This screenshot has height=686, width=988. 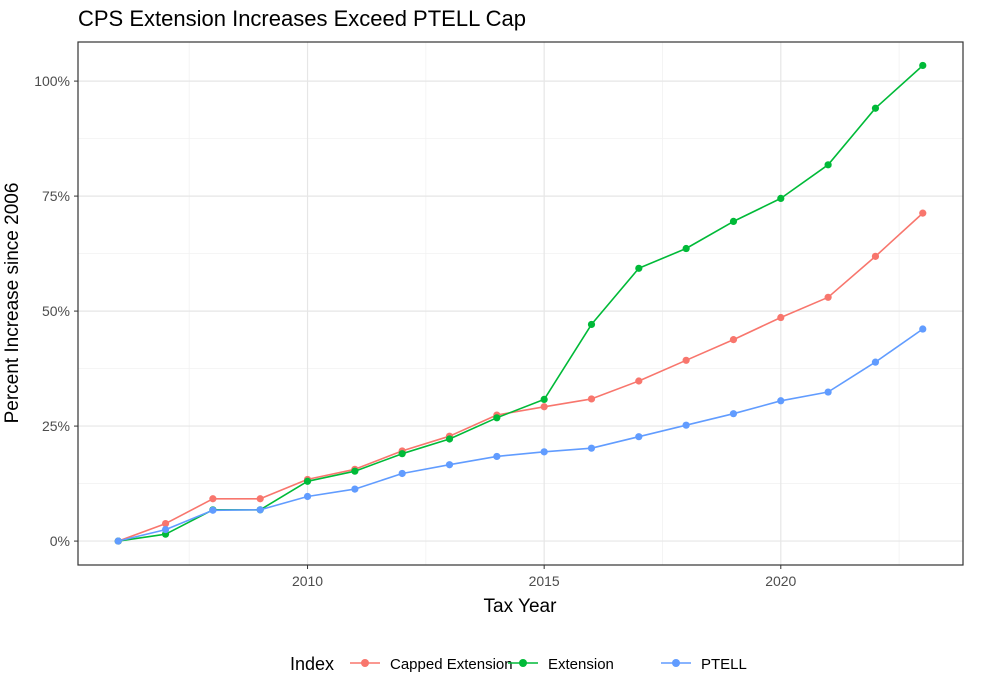 What do you see at coordinates (544, 581) in the screenshot?
I see `x-tick-label: 2015` at bounding box center [544, 581].